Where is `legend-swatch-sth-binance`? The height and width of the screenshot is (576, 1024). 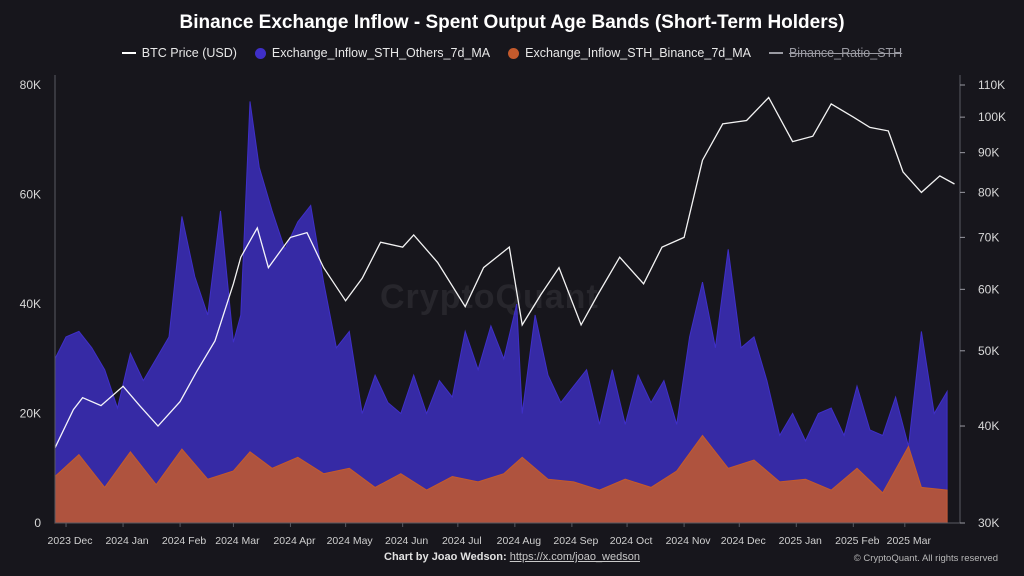 legend-swatch-sth-binance is located at coordinates (514, 53).